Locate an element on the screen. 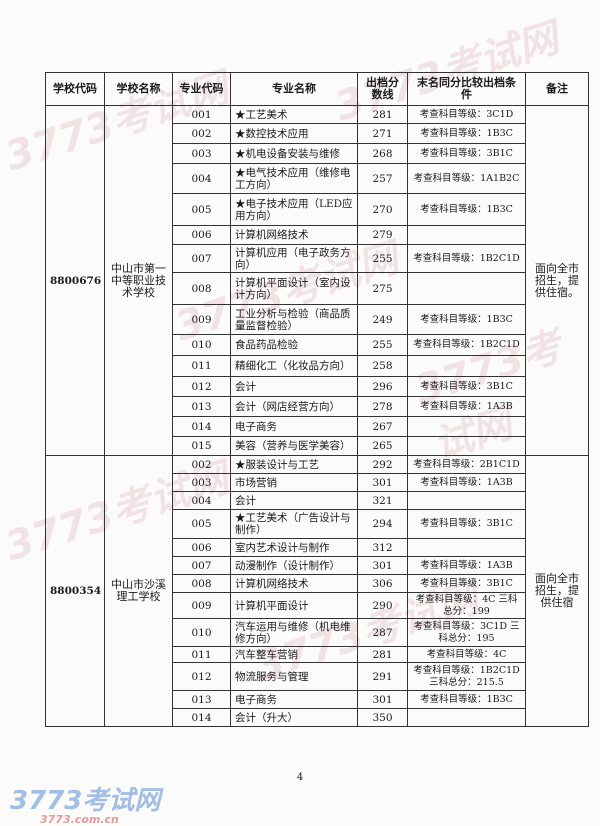  major-name: ★工艺美术（广告设计与制作） is located at coordinates (294, 524).